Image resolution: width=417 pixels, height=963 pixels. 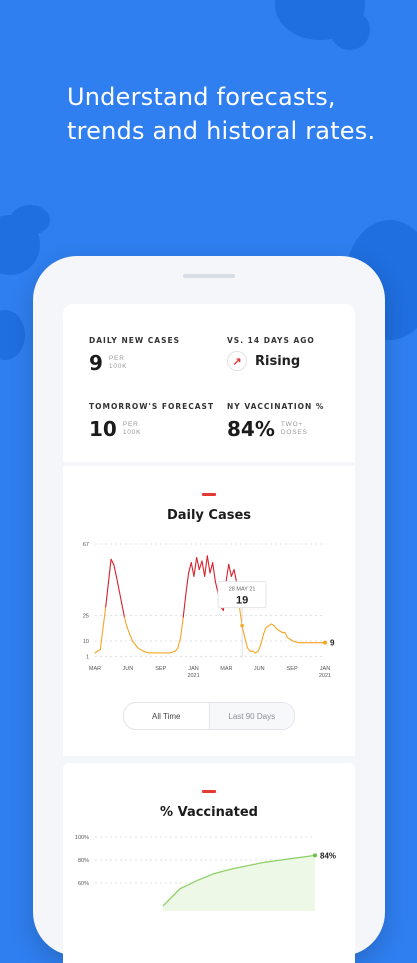 What do you see at coordinates (83, 884) in the screenshot?
I see `y-tick-label: 60%` at bounding box center [83, 884].